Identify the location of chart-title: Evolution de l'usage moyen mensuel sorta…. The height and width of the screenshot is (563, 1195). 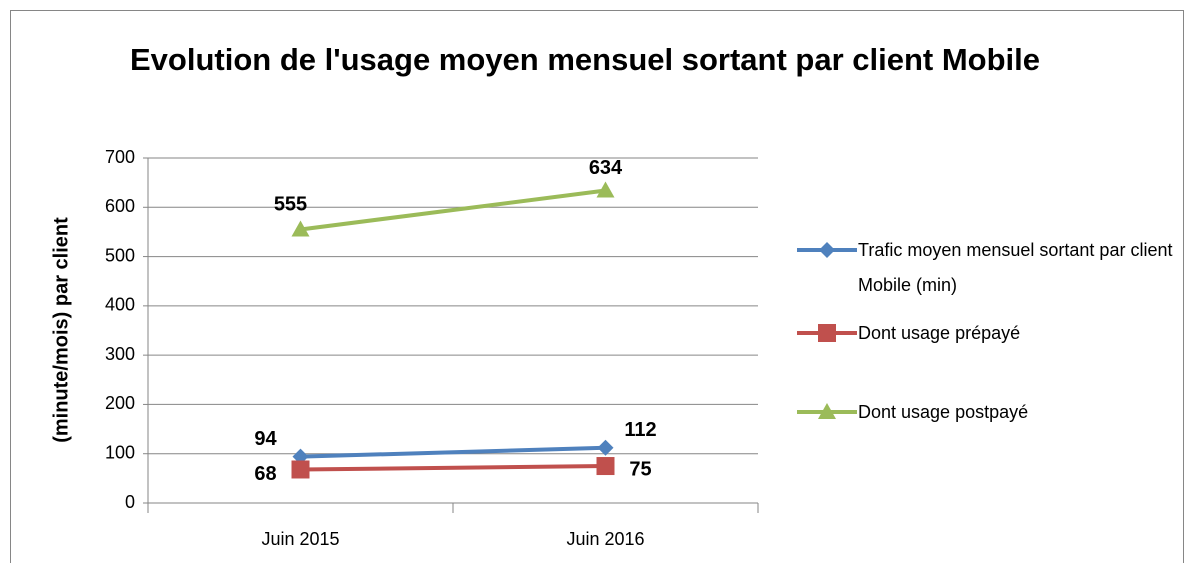
(585, 59).